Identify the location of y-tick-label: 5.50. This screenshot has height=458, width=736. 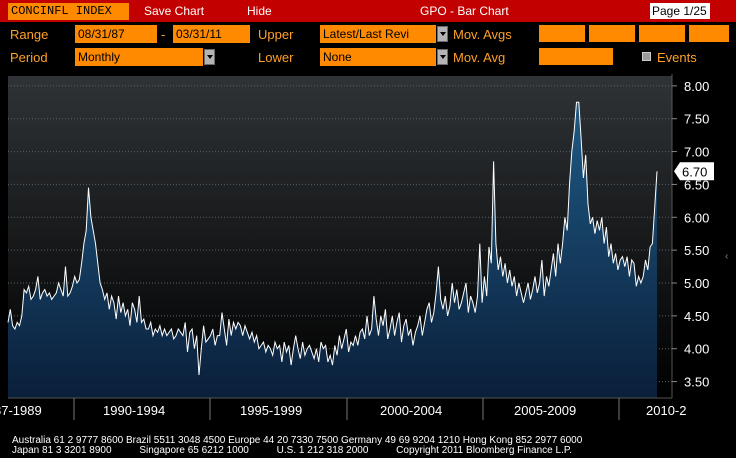
(696, 250).